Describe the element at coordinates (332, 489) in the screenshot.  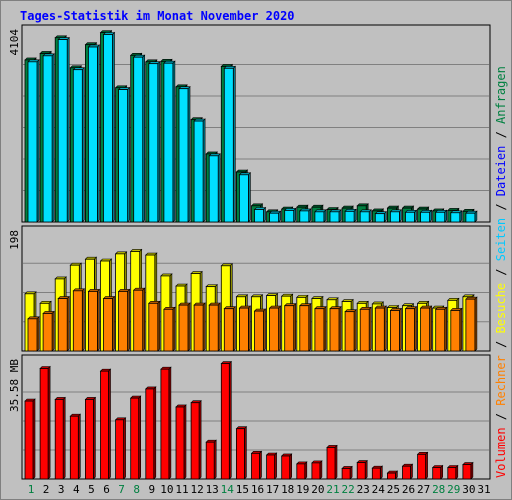
I see `x-tick-label-21: 21` at that location.